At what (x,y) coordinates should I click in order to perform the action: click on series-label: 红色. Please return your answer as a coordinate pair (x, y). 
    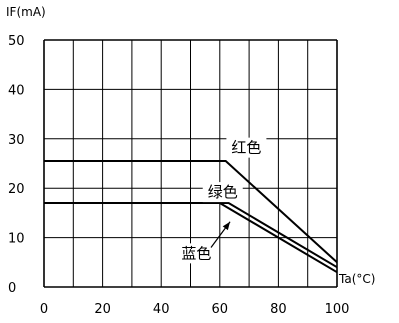
    Looking at the image, I should click on (246, 148).